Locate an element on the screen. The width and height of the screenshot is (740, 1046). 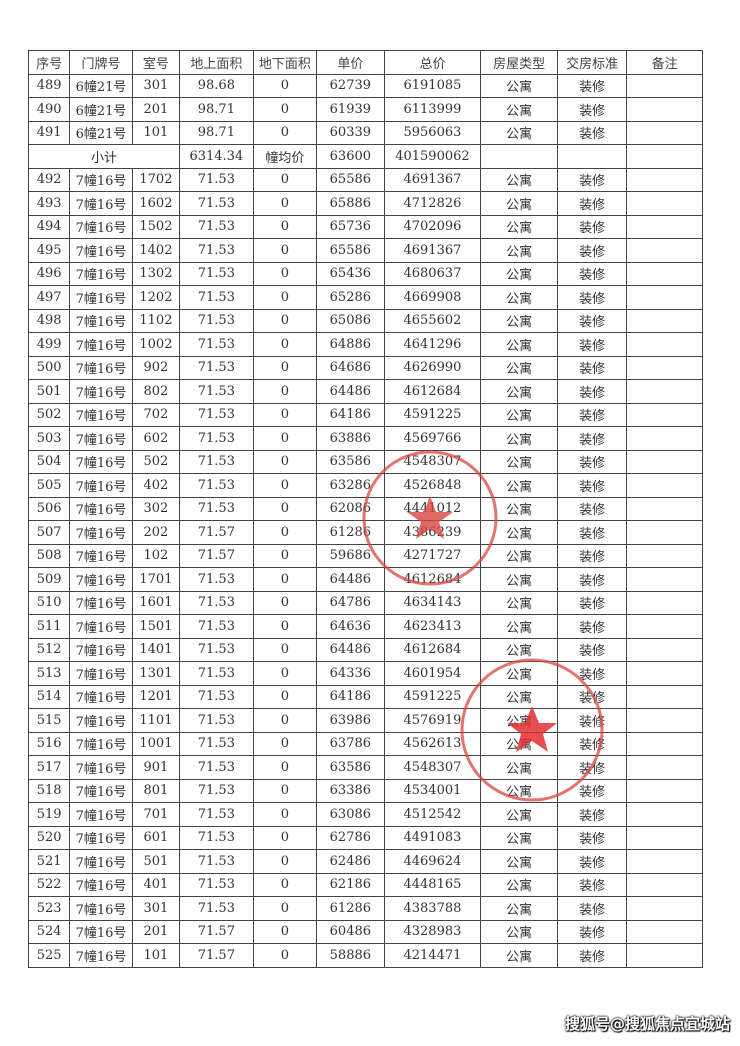
table-cell: 65086 is located at coordinates (350, 320).